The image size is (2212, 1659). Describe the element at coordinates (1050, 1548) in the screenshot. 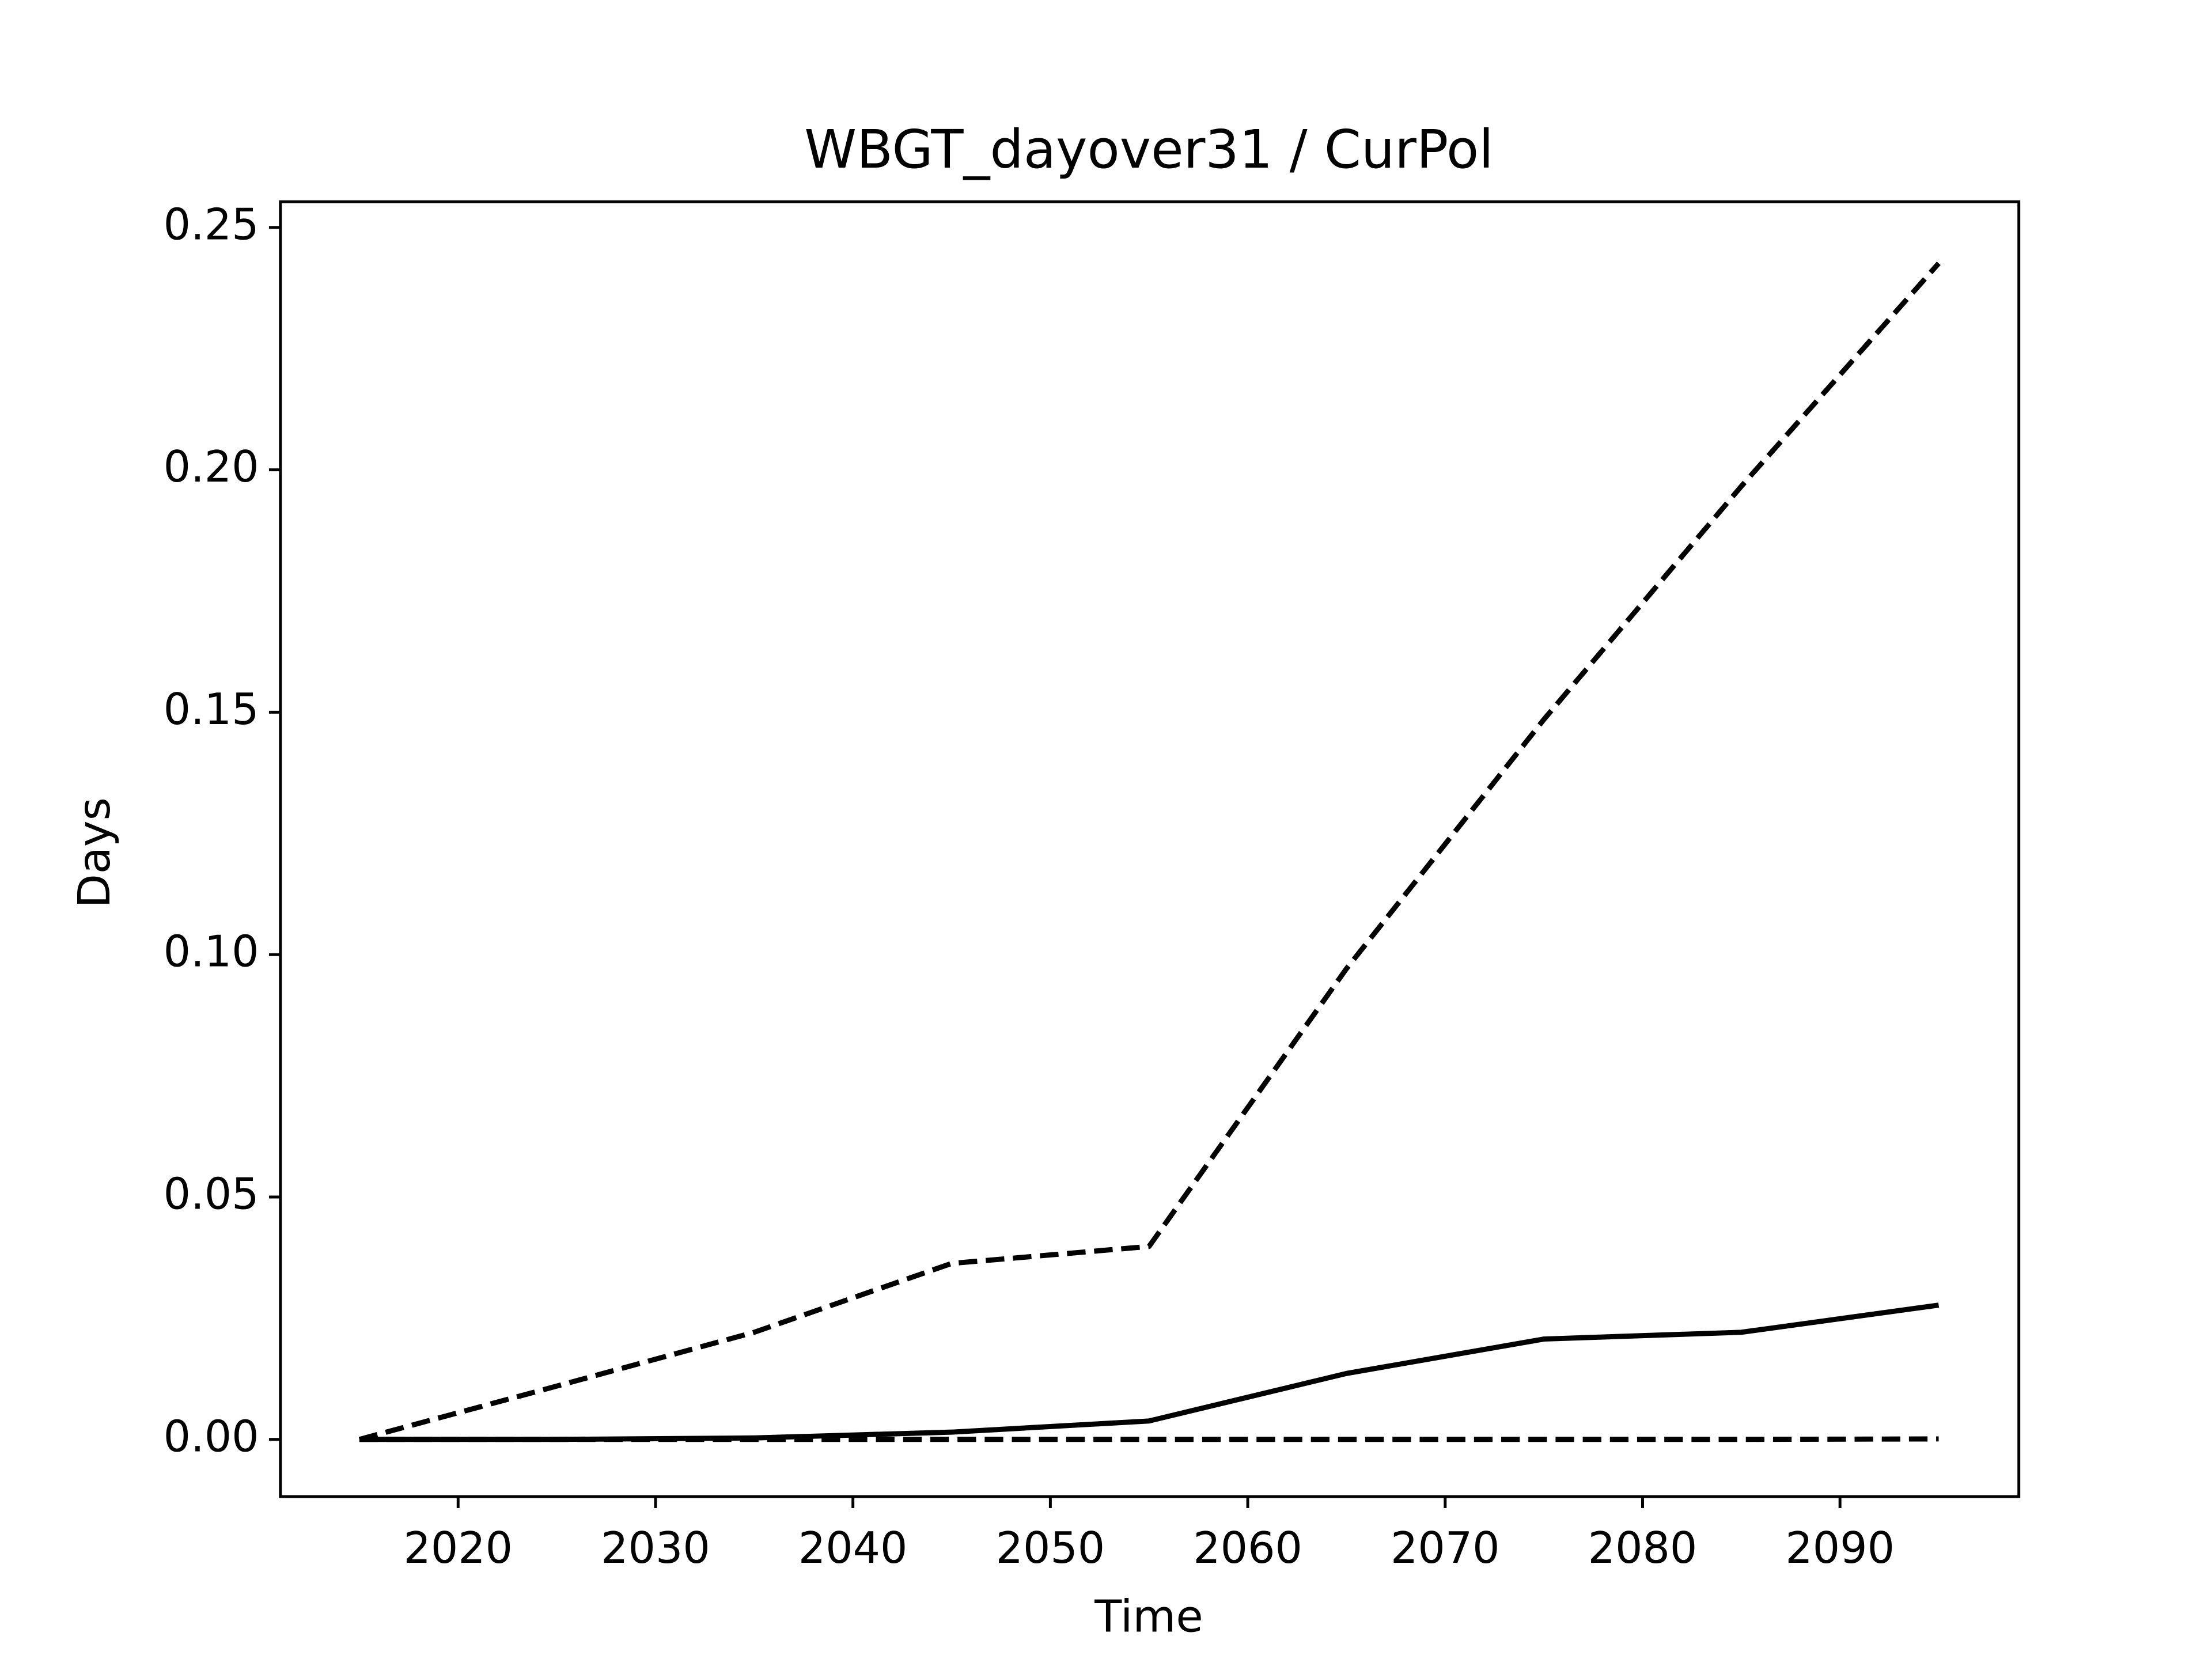

I see `x-tick-label: 2050` at that location.